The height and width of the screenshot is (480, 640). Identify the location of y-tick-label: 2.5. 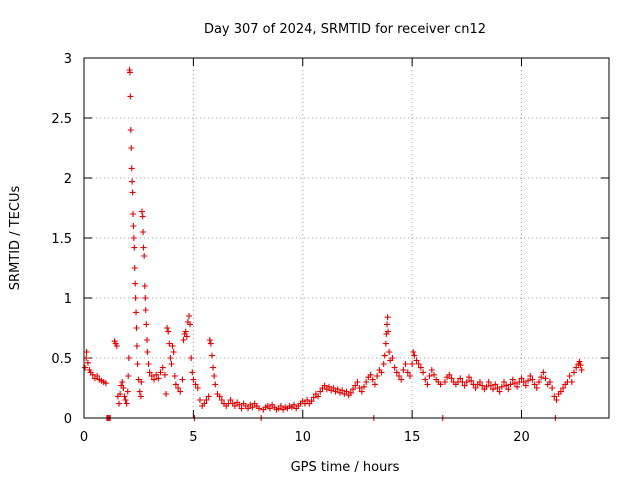
(61, 119).